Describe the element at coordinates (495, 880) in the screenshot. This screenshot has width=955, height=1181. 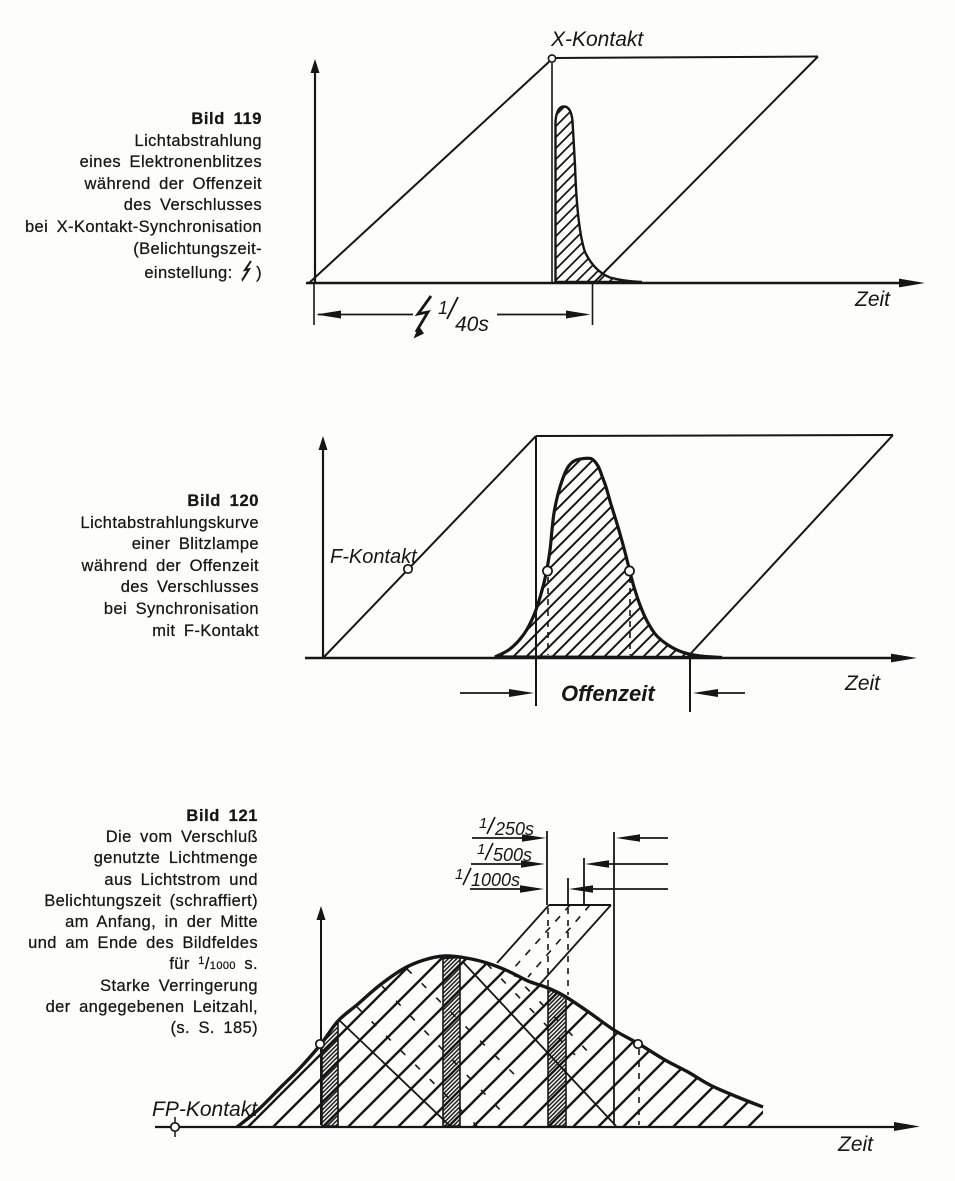
I see `svg-text: 1000s` at that location.